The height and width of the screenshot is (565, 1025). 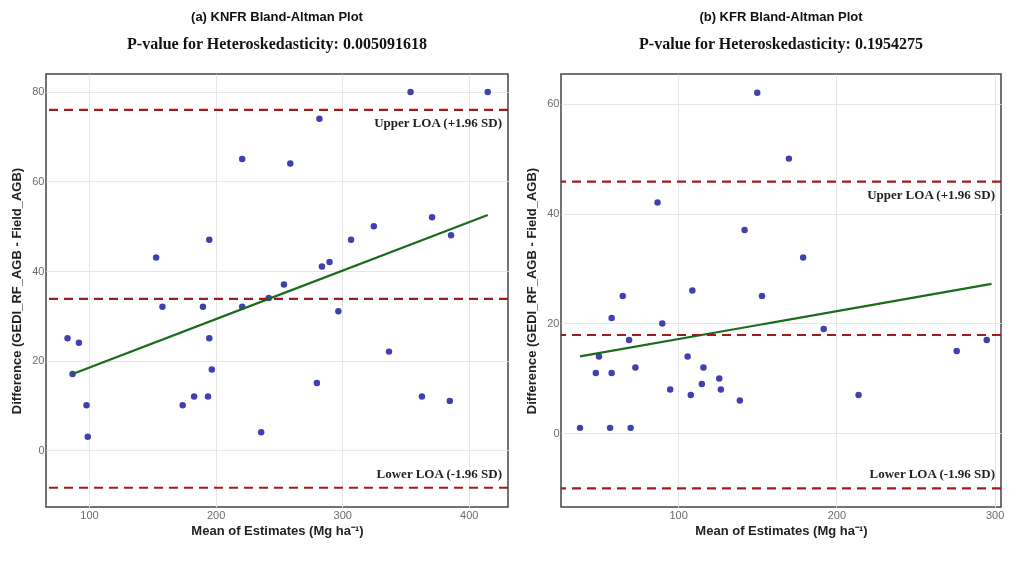 I want to click on y-tick-label: 80, so click(x=38, y=91).